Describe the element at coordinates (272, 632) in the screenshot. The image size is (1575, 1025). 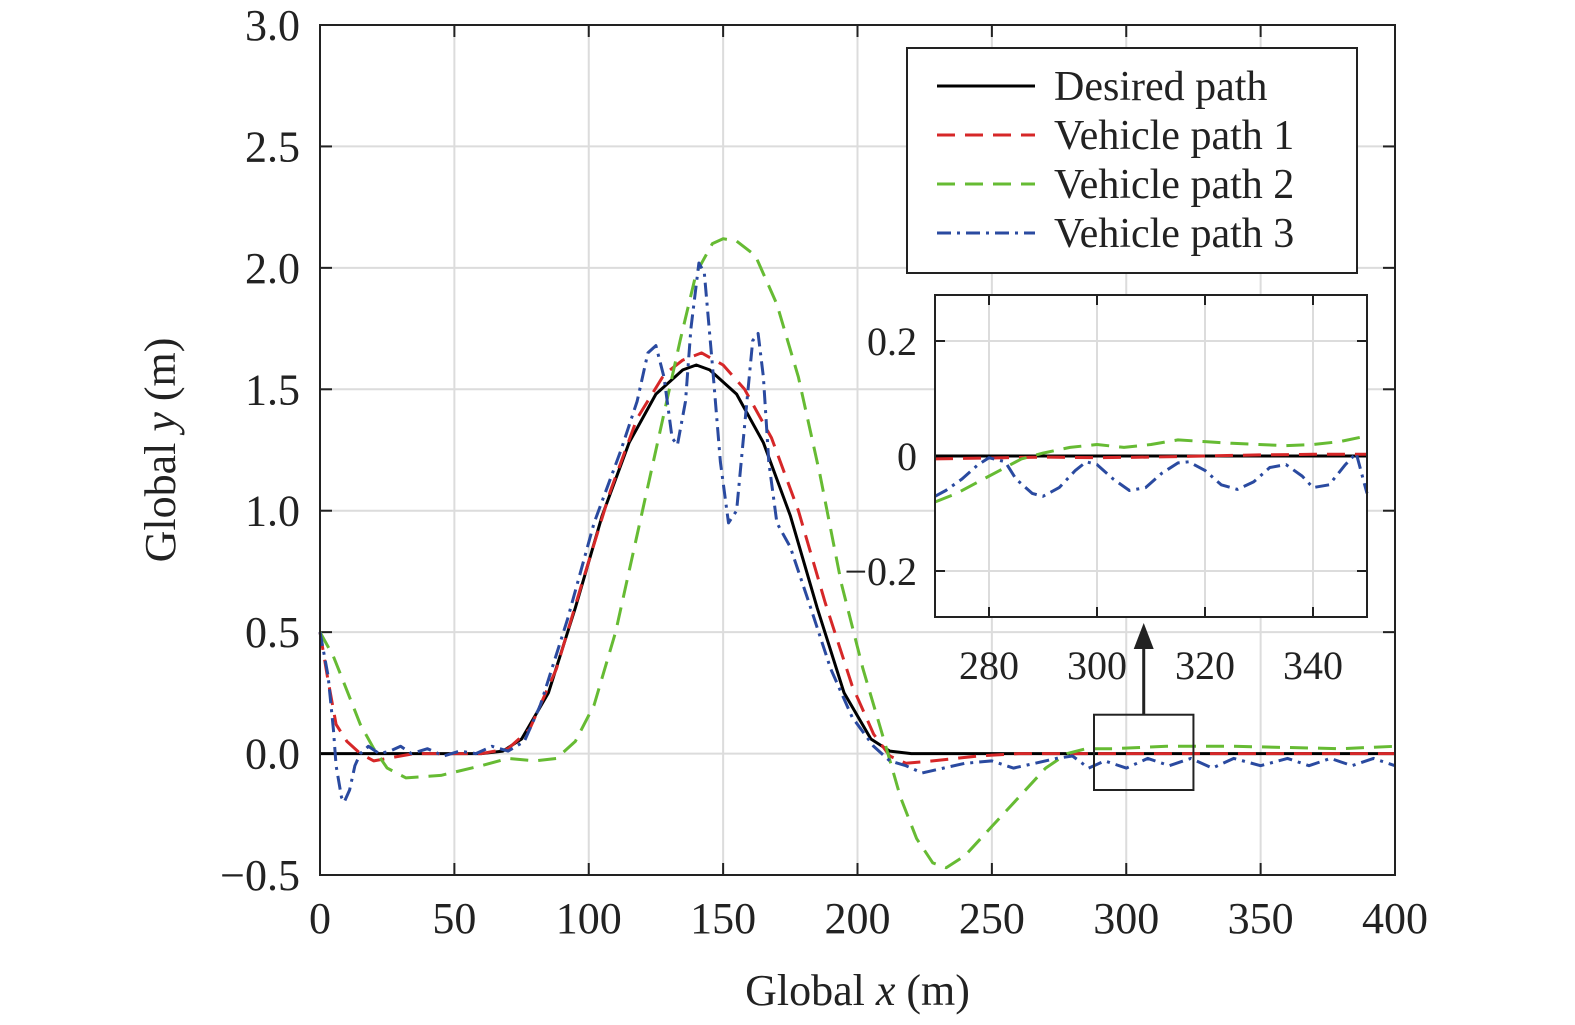
I see `y-tick-label: 0.5` at that location.